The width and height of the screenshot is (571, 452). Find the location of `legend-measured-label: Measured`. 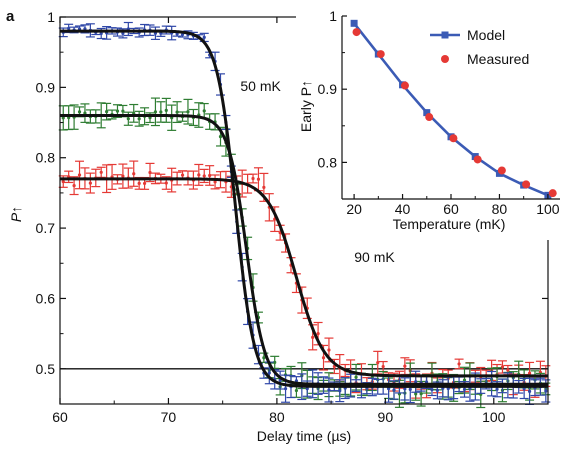

legend-measured-label: Measured is located at coordinates (498, 59).